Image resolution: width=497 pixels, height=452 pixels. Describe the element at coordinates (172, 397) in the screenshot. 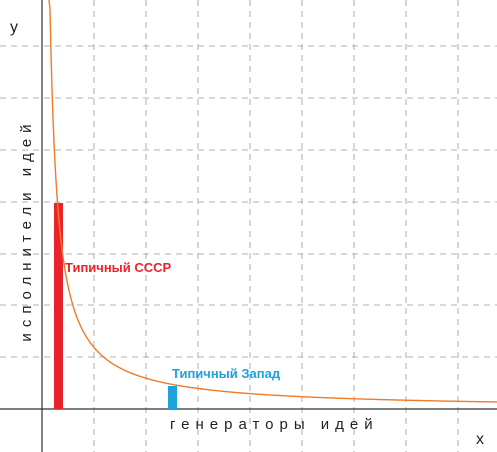

I see `west-bar` at that location.